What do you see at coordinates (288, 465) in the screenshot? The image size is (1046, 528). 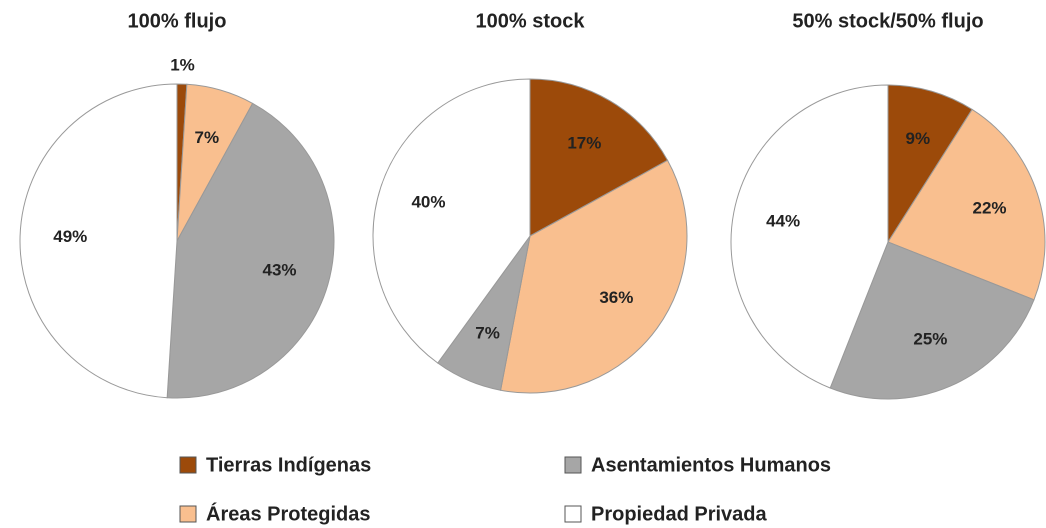 I see `legend-label: Tierras Indígenas` at bounding box center [288, 465].